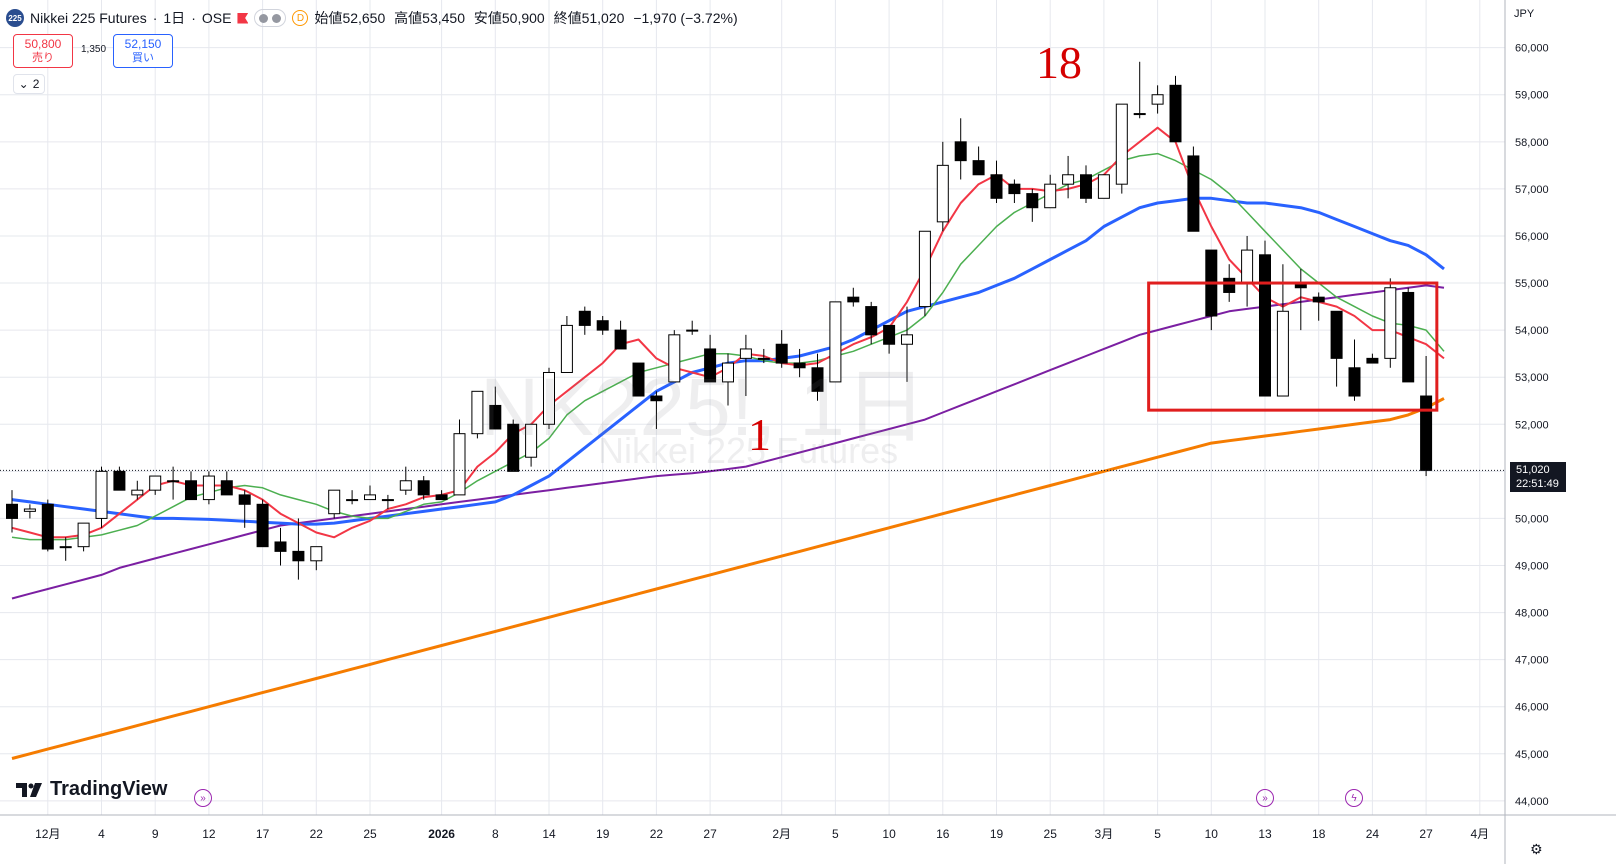  Describe the element at coordinates (1354, 798) in the screenshot. I see `lightning-icon: ϟ` at that location.